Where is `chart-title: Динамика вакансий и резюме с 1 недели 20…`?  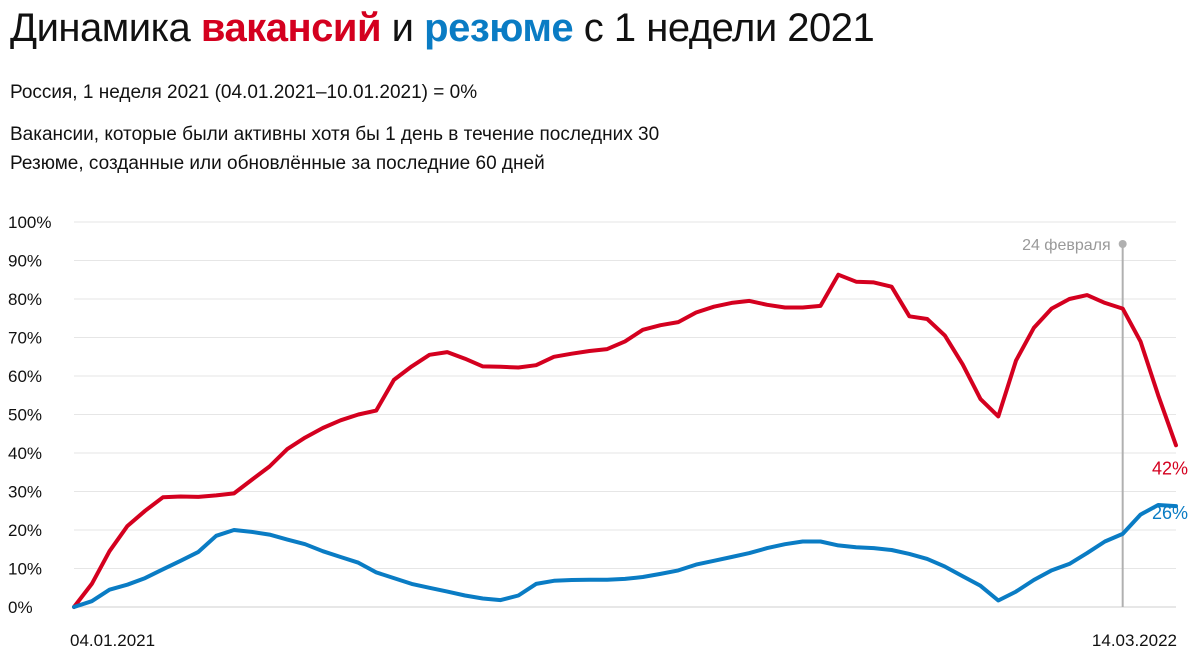
chart-title: Динамика вакансий и резюме с 1 недели 20… is located at coordinates (442, 28).